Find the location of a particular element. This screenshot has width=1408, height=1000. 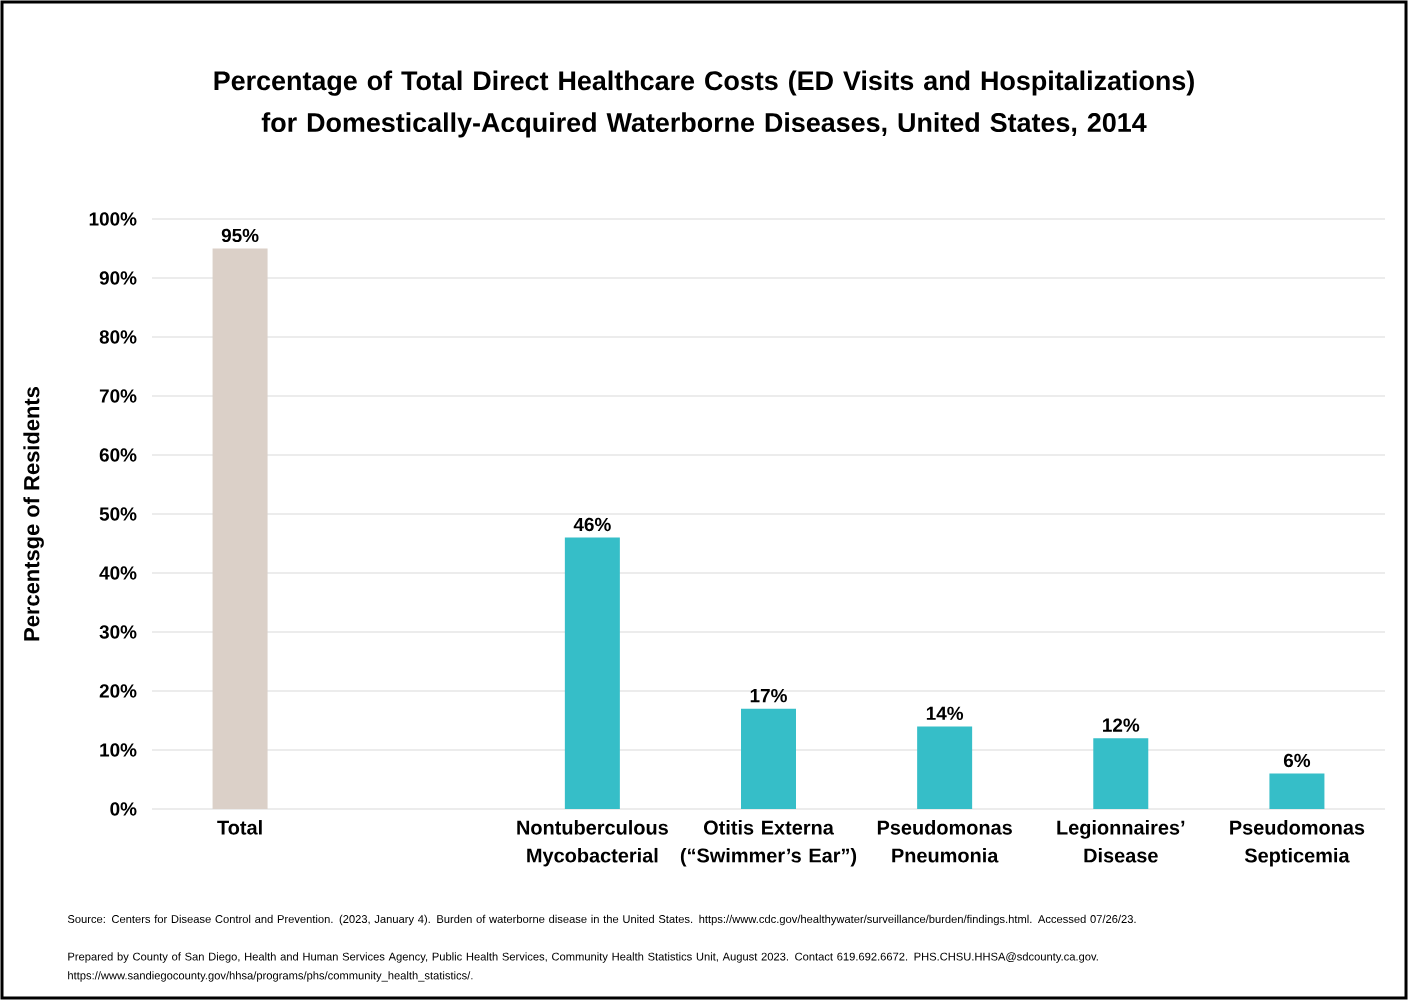

y-tick-label: 60% is located at coordinates (118, 455).